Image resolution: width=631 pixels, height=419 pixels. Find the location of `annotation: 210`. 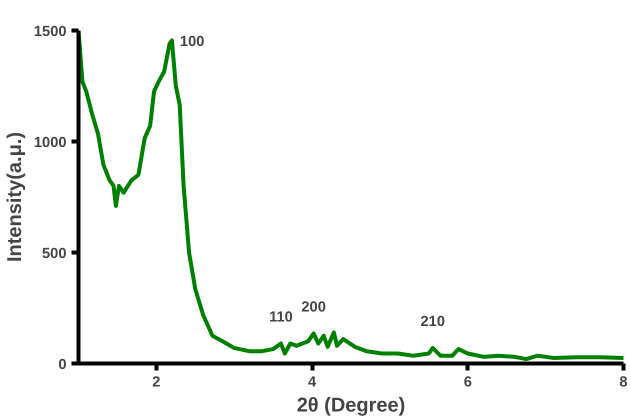

annotation: 210 is located at coordinates (432, 322).